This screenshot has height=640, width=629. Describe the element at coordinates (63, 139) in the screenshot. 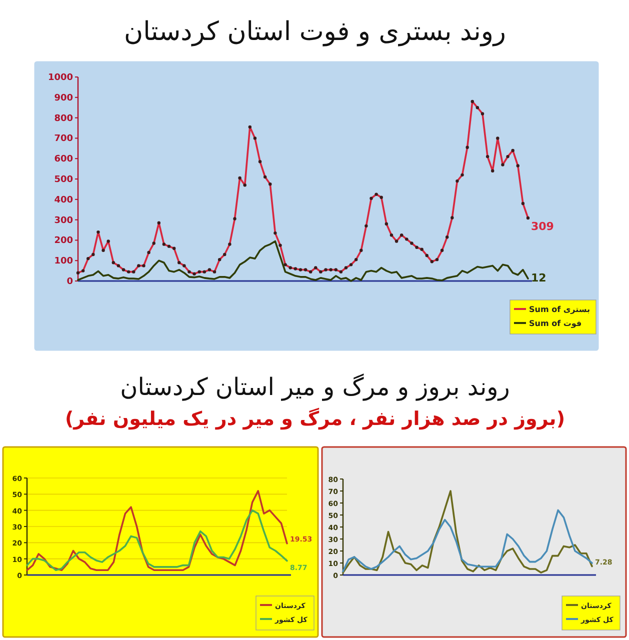

I see `y-tick-label: 700` at that location.